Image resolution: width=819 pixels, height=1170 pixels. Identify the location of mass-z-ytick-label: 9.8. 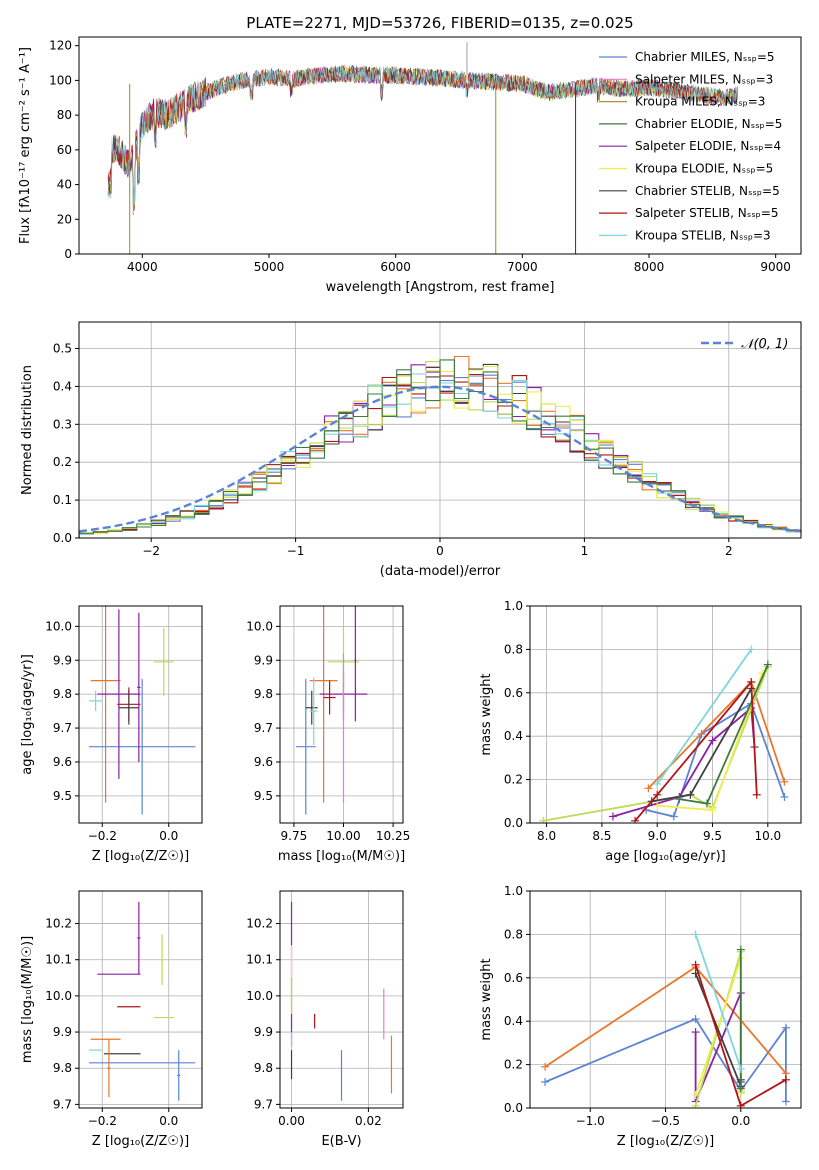
(62, 1068).